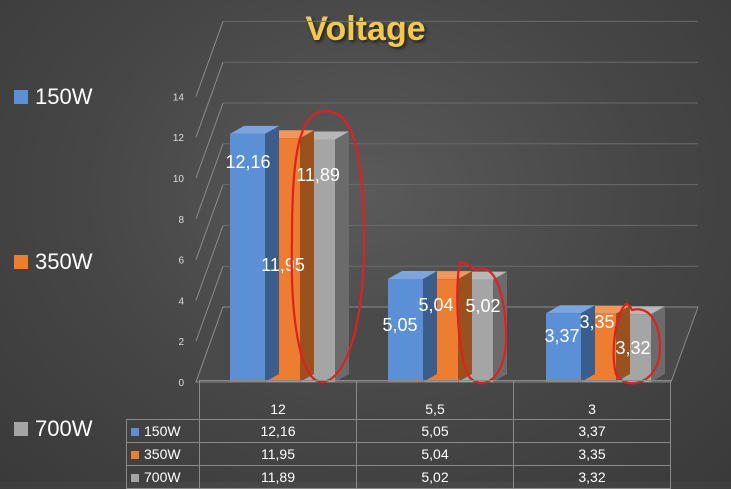 The height and width of the screenshot is (489, 731). What do you see at coordinates (278, 477) in the screenshot?
I see `table-cell: 11,89` at bounding box center [278, 477].